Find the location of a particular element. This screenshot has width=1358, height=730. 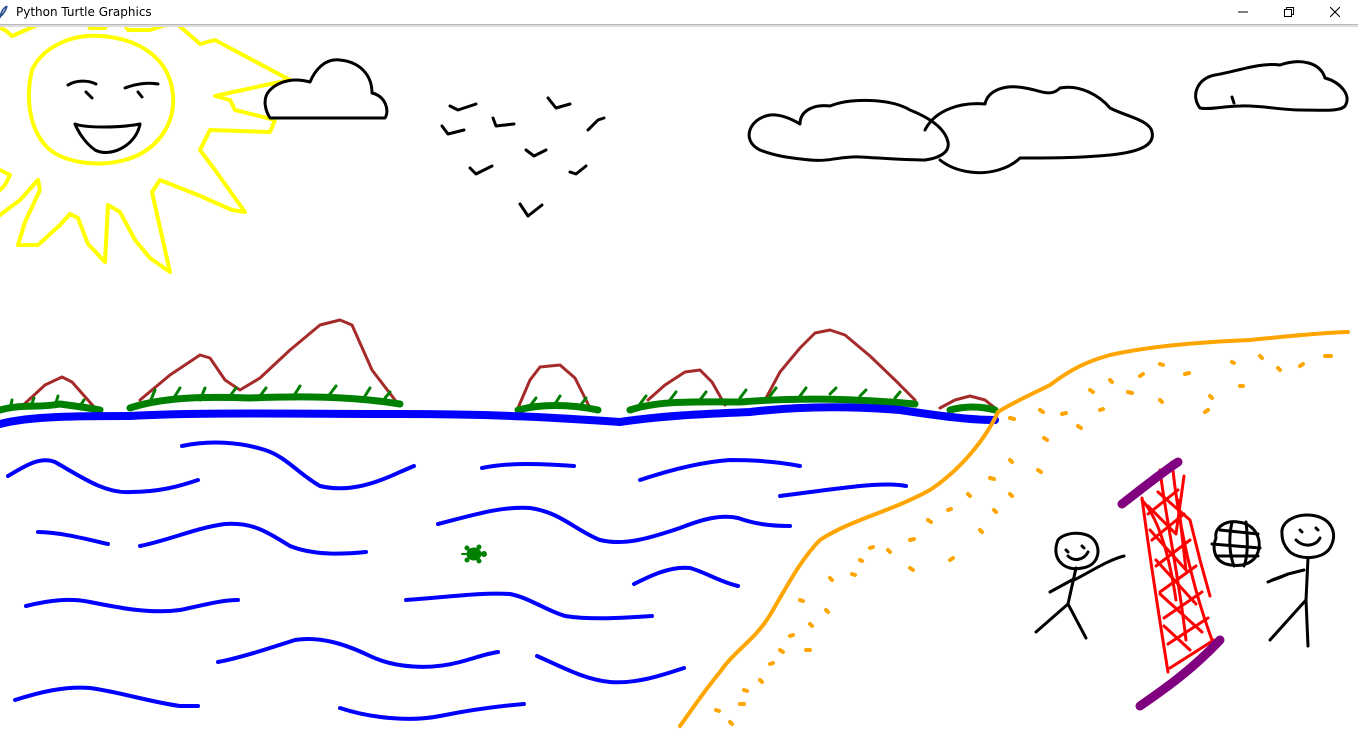

close-icon is located at coordinates (1335, 12).